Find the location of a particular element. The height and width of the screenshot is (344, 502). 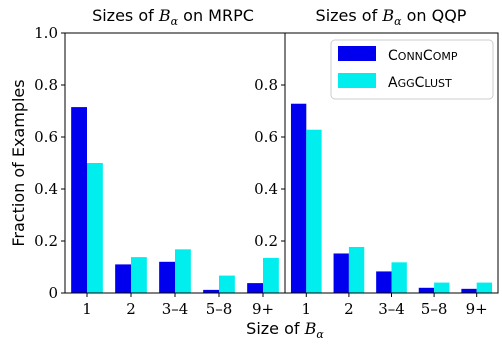

x-tick-label-qqp-2: 3–4 is located at coordinates (391, 309).